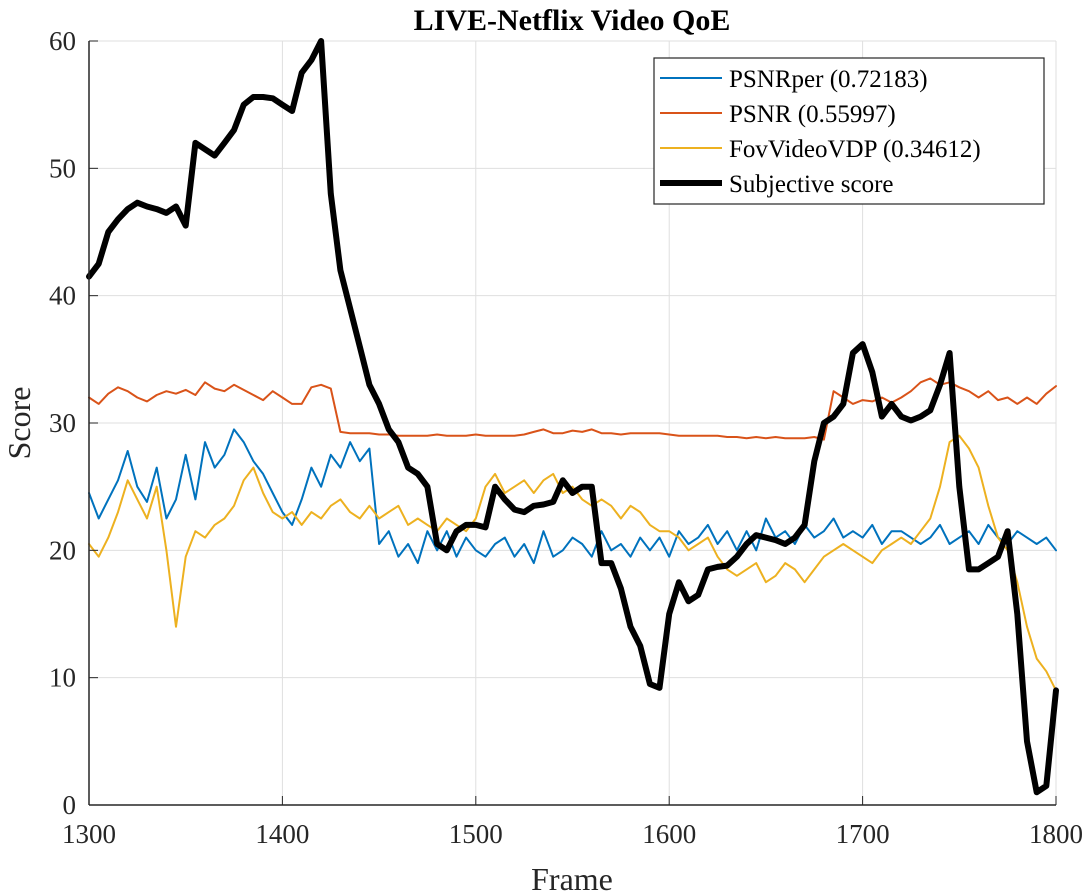 Image resolution: width=1091 pixels, height=895 pixels. What do you see at coordinates (70, 805) in the screenshot?
I see `y-tick-label: 0` at bounding box center [70, 805].